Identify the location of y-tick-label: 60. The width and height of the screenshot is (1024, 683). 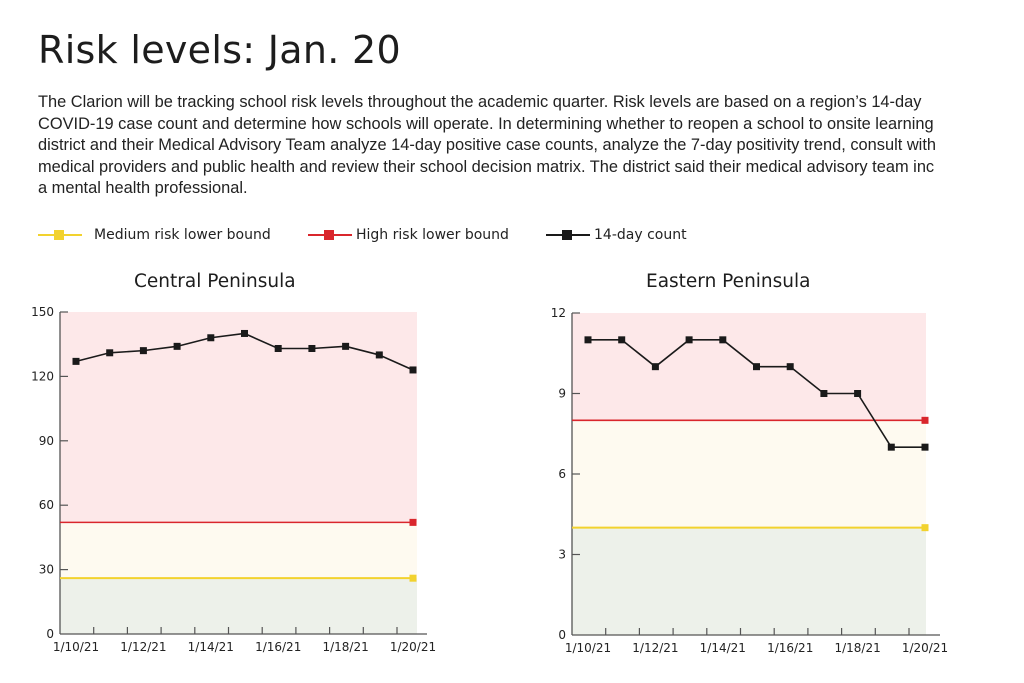
(46, 505).